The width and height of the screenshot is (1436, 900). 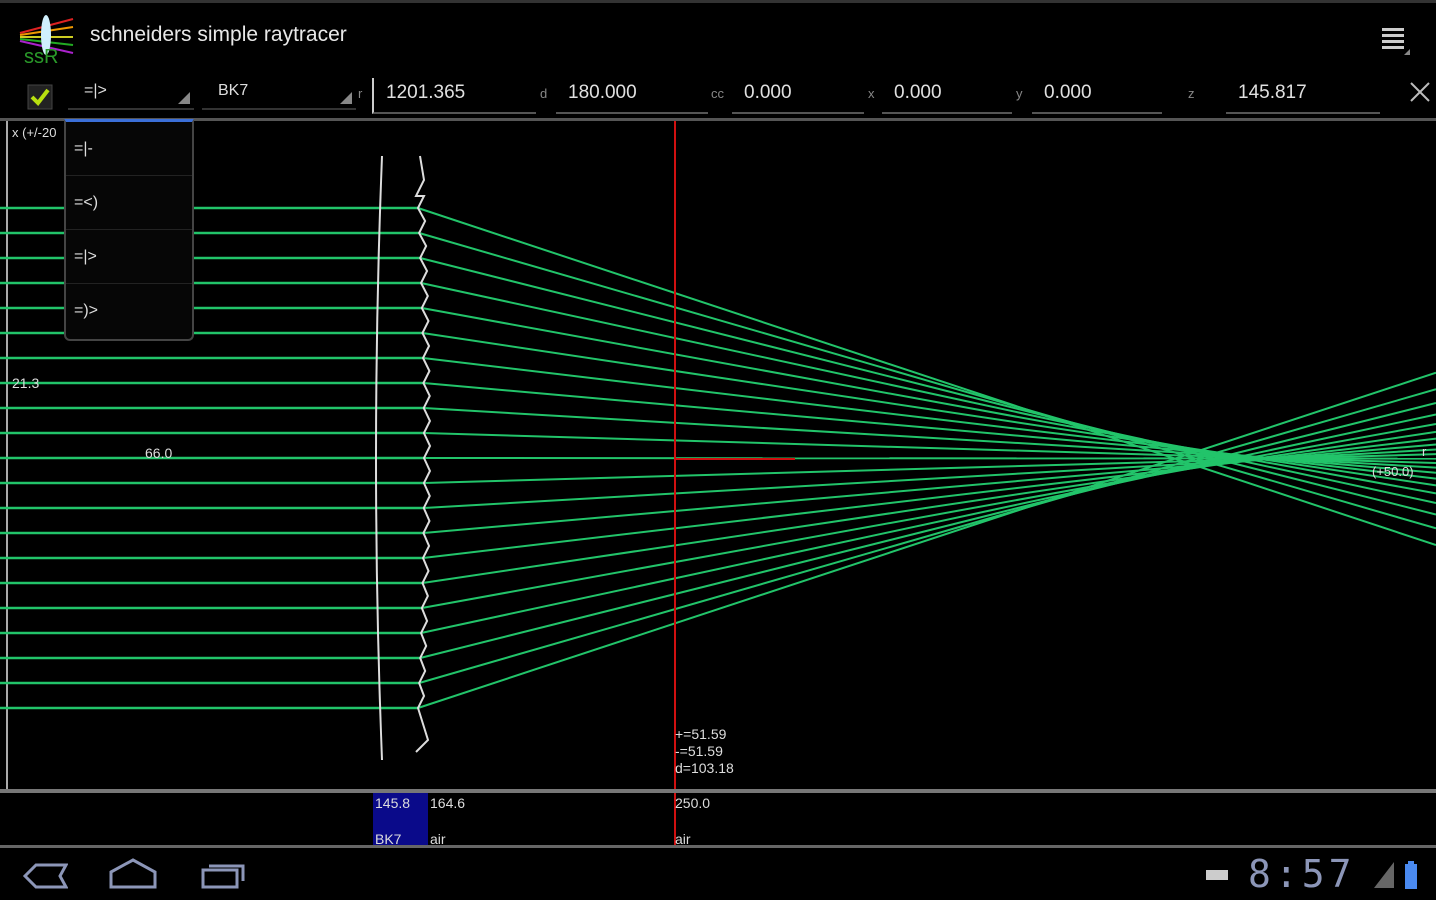 What do you see at coordinates (448, 803) in the screenshot?
I see `surface-z: 164.6` at bounding box center [448, 803].